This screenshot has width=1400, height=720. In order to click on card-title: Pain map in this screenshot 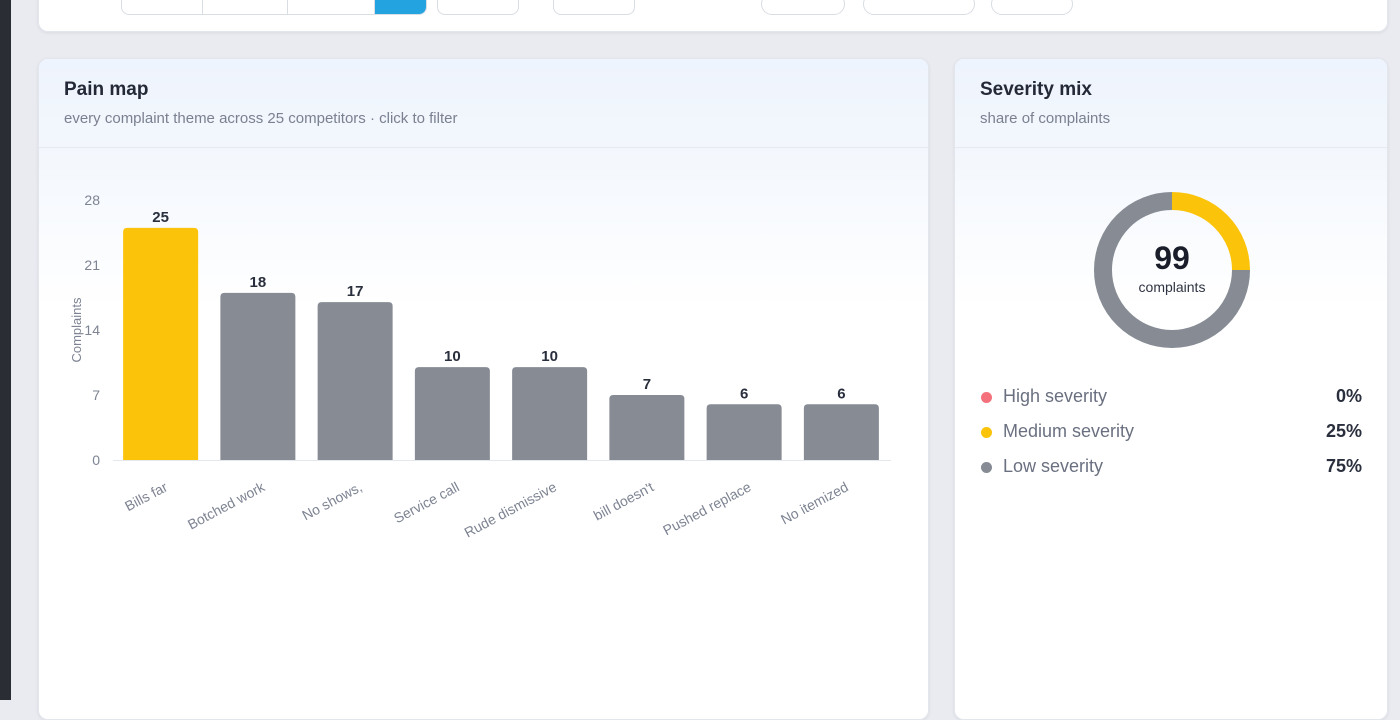, I will do `click(106, 89)`.